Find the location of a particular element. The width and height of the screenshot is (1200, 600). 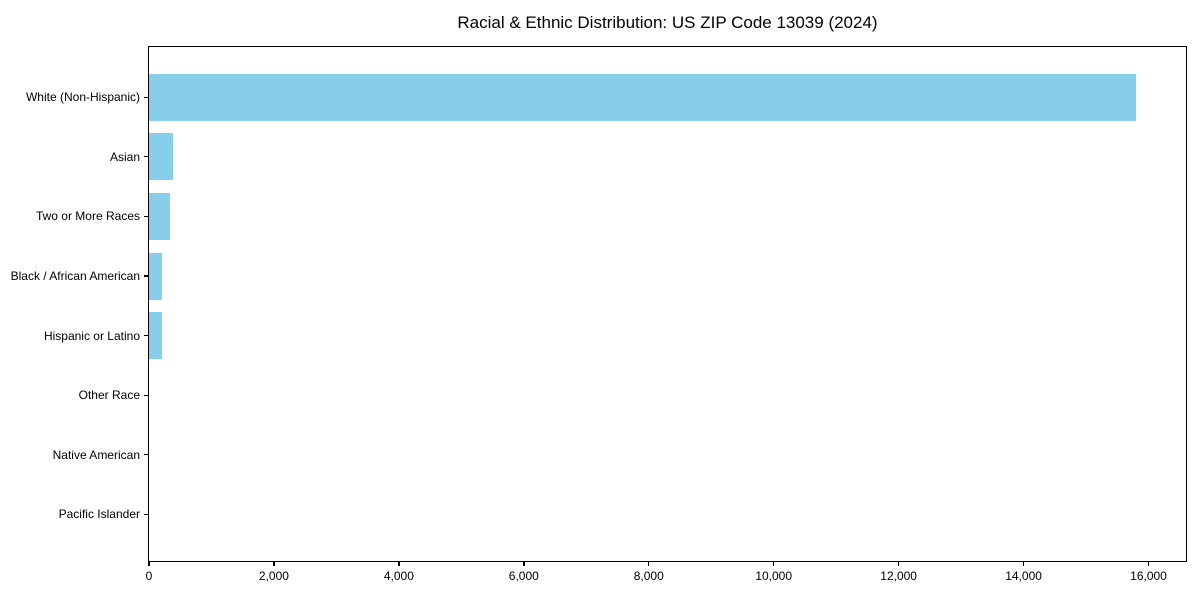

y-axis-category-label: Black / African American is located at coordinates (75, 276).